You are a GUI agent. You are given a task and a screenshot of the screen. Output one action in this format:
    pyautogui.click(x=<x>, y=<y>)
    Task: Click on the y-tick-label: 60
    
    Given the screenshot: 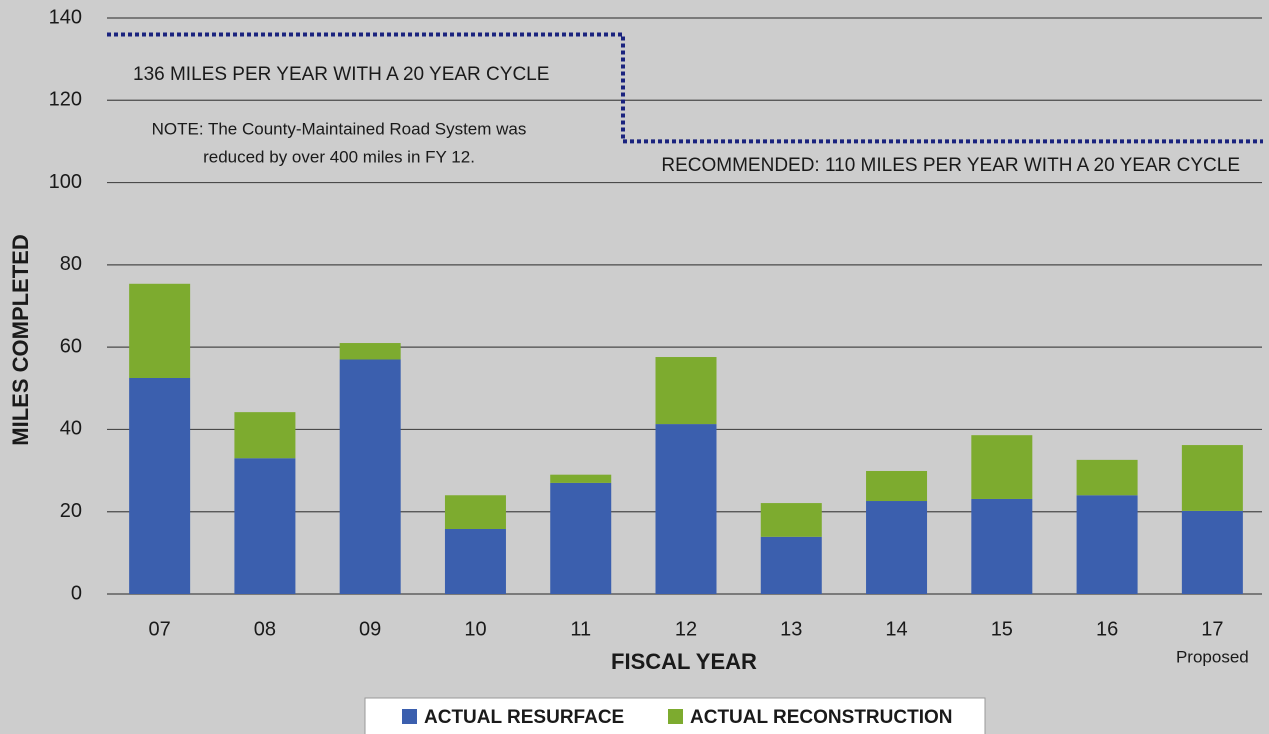 What is the action you would take?
    pyautogui.click(x=71, y=346)
    